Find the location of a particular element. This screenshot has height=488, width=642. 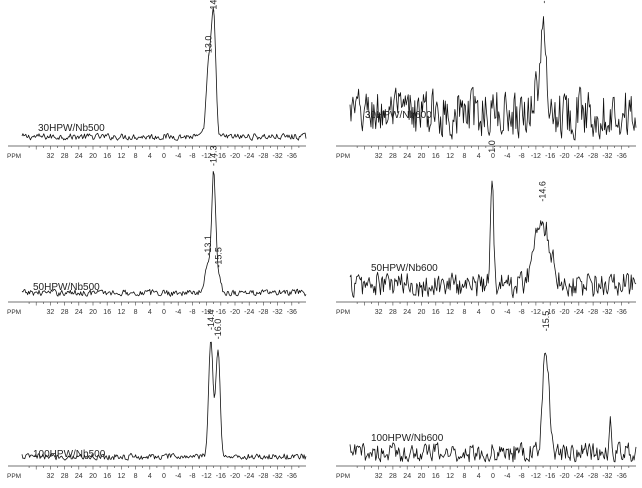

peak-label: -14.4 is located at coordinates (211, 320).